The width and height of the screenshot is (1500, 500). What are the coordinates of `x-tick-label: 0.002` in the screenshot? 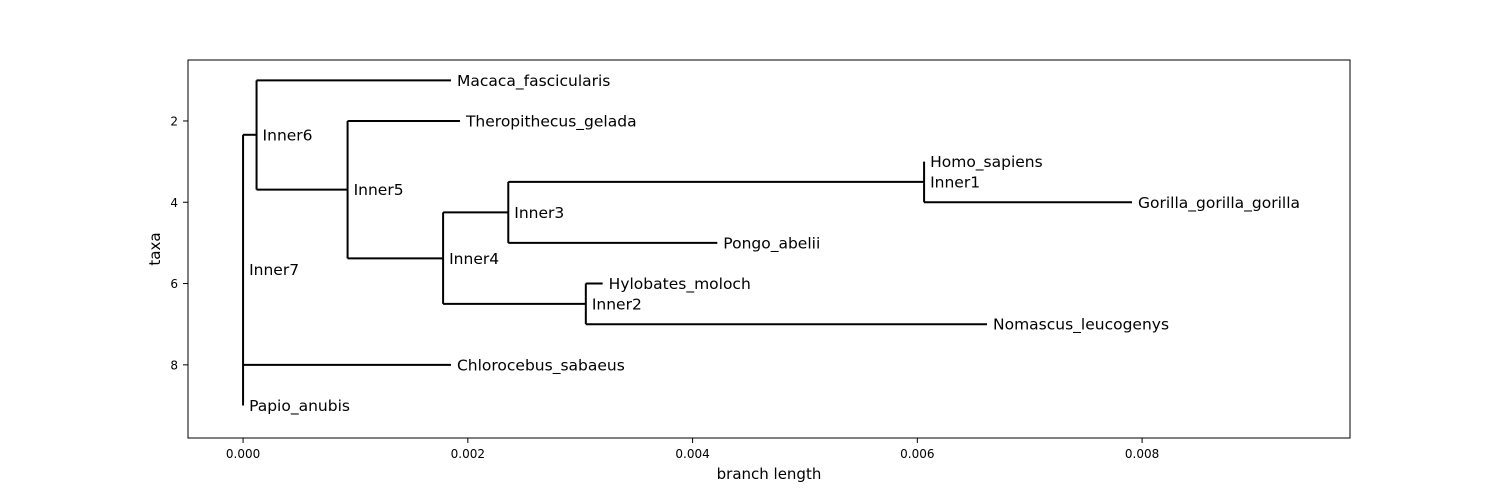 It's located at (468, 454).